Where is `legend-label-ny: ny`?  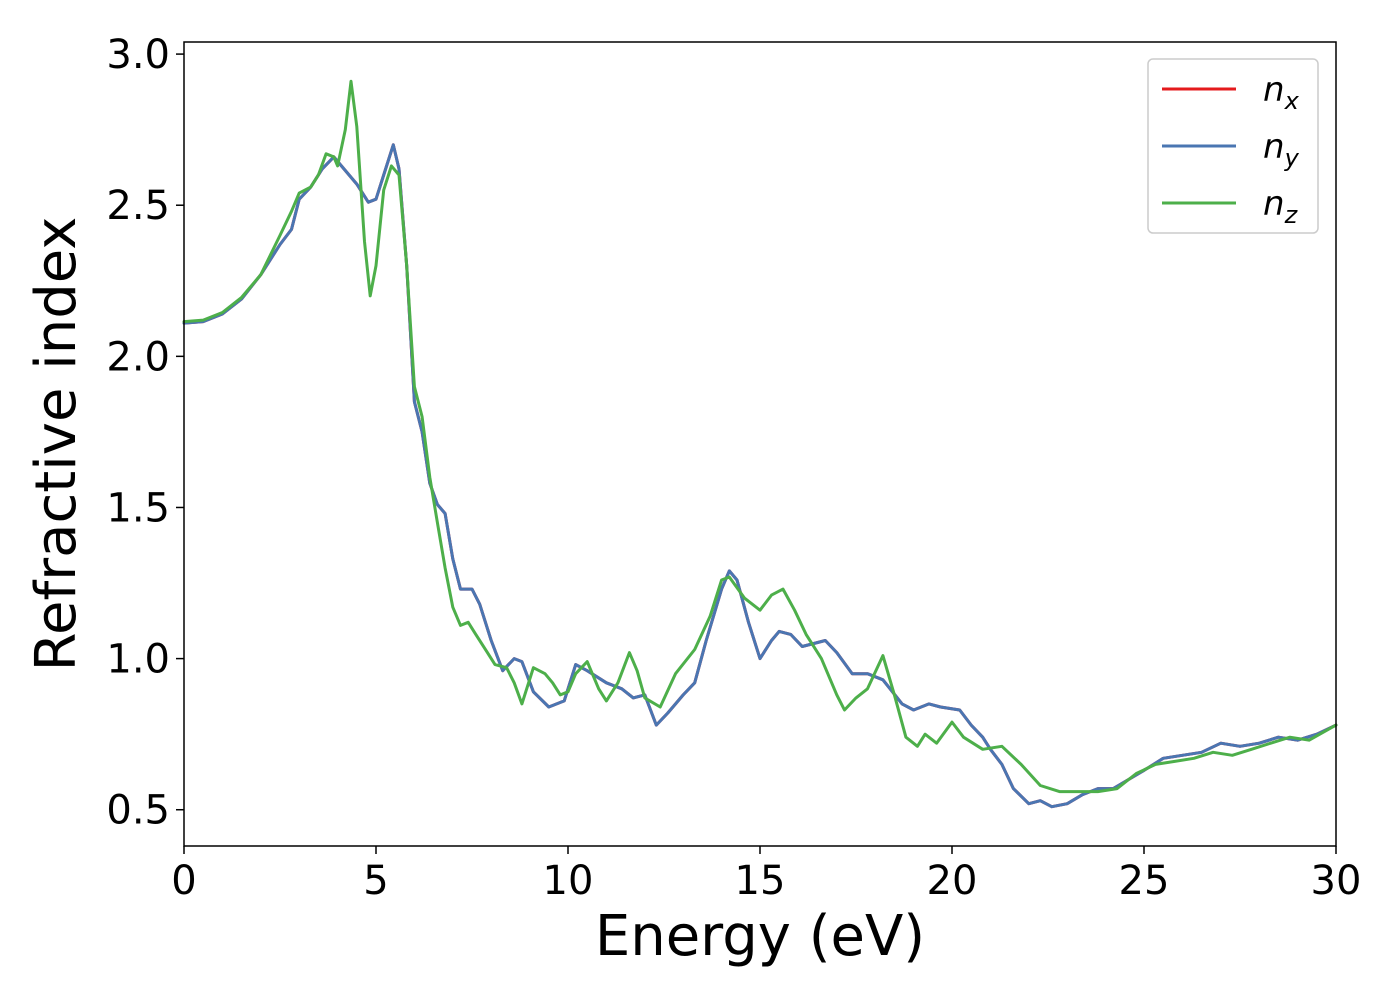
legend-label-ny: ny is located at coordinates (1281, 149).